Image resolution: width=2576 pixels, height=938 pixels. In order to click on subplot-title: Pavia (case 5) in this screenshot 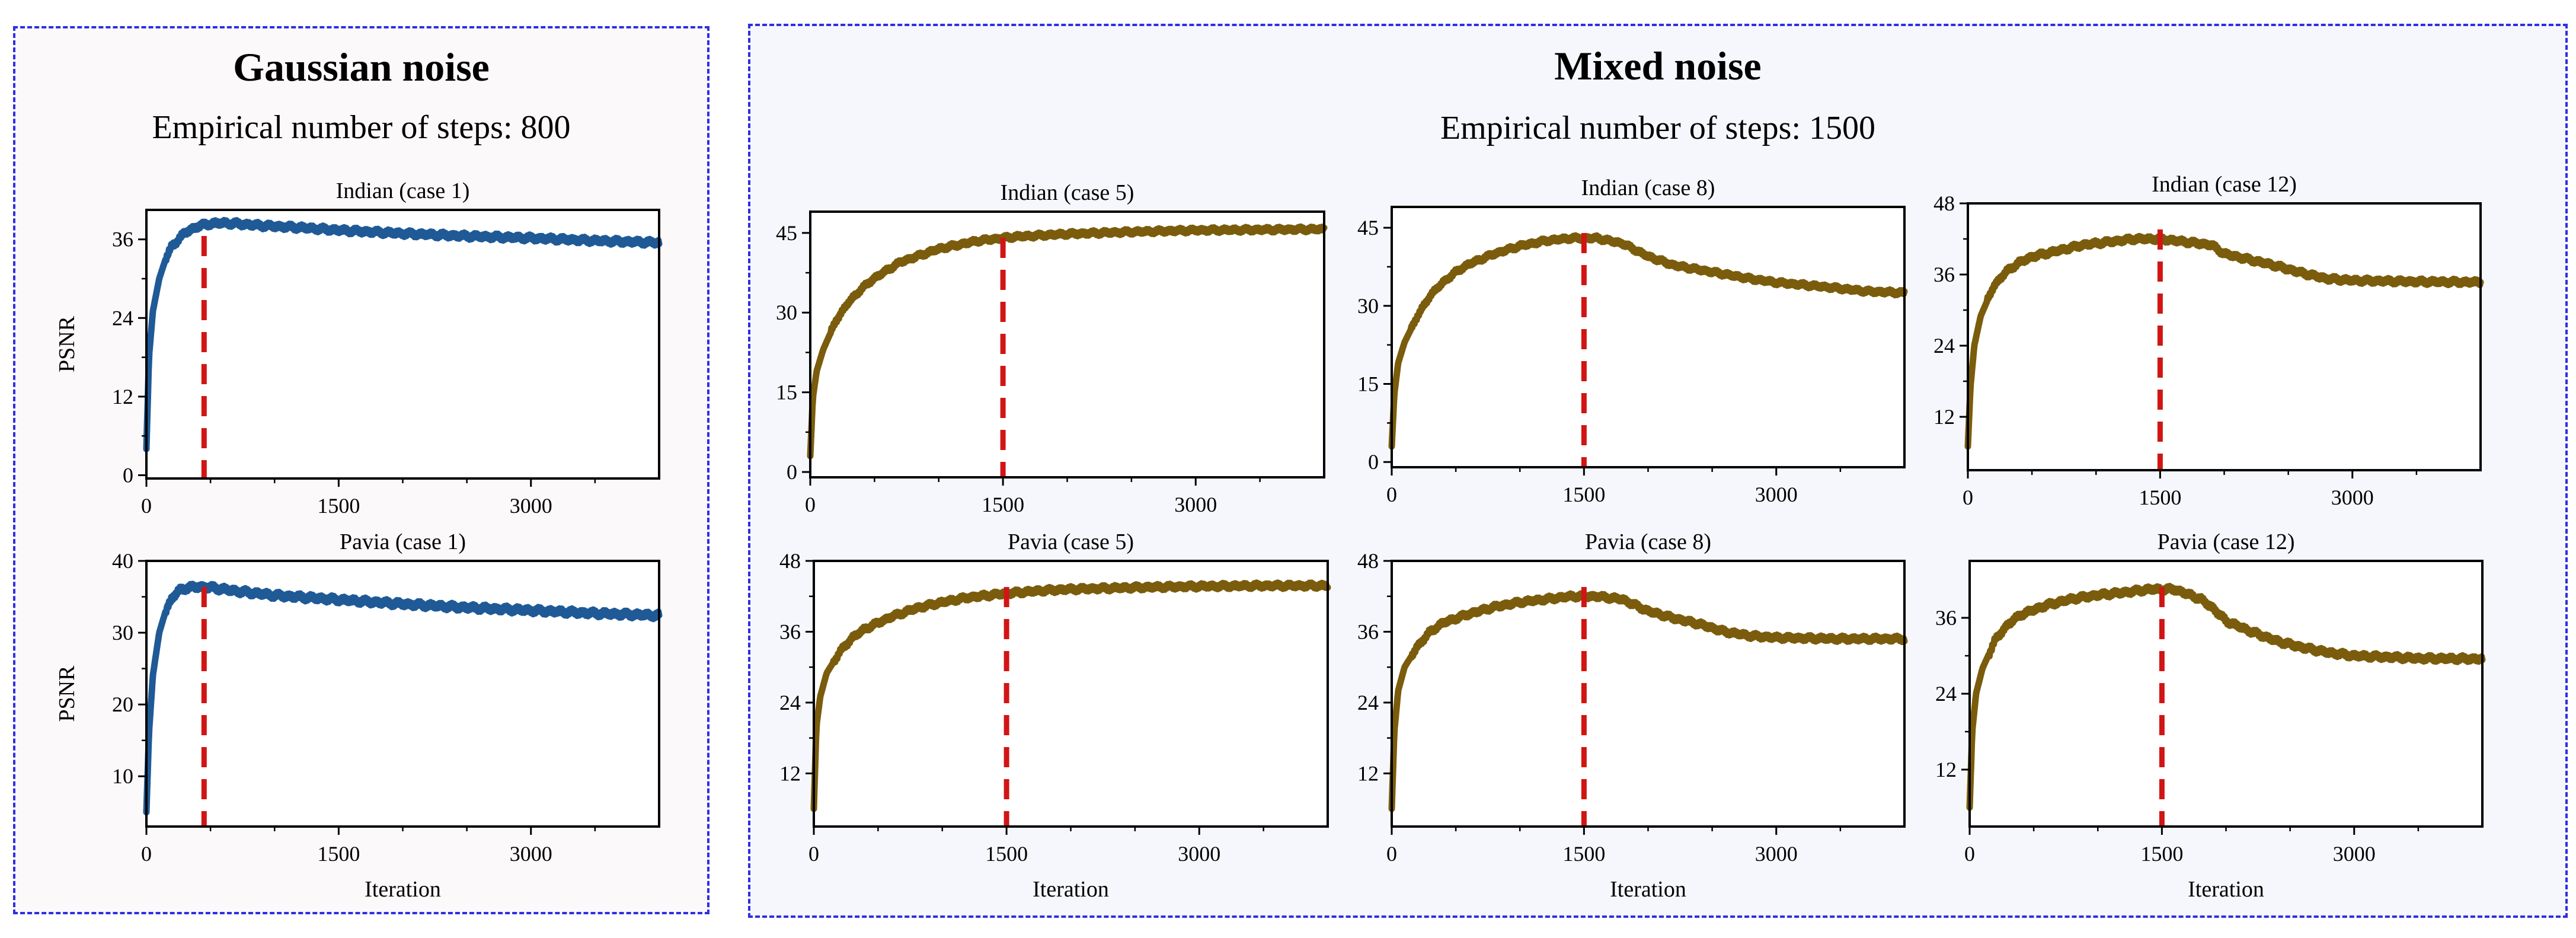, I will do `click(1071, 541)`.